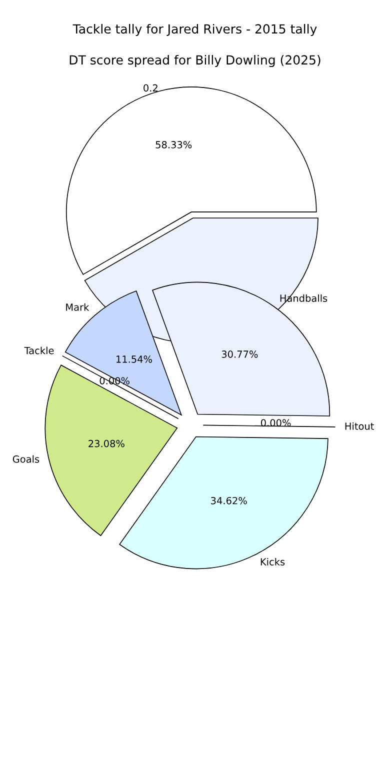  I want to click on slice-label: Goals, so click(26, 459).